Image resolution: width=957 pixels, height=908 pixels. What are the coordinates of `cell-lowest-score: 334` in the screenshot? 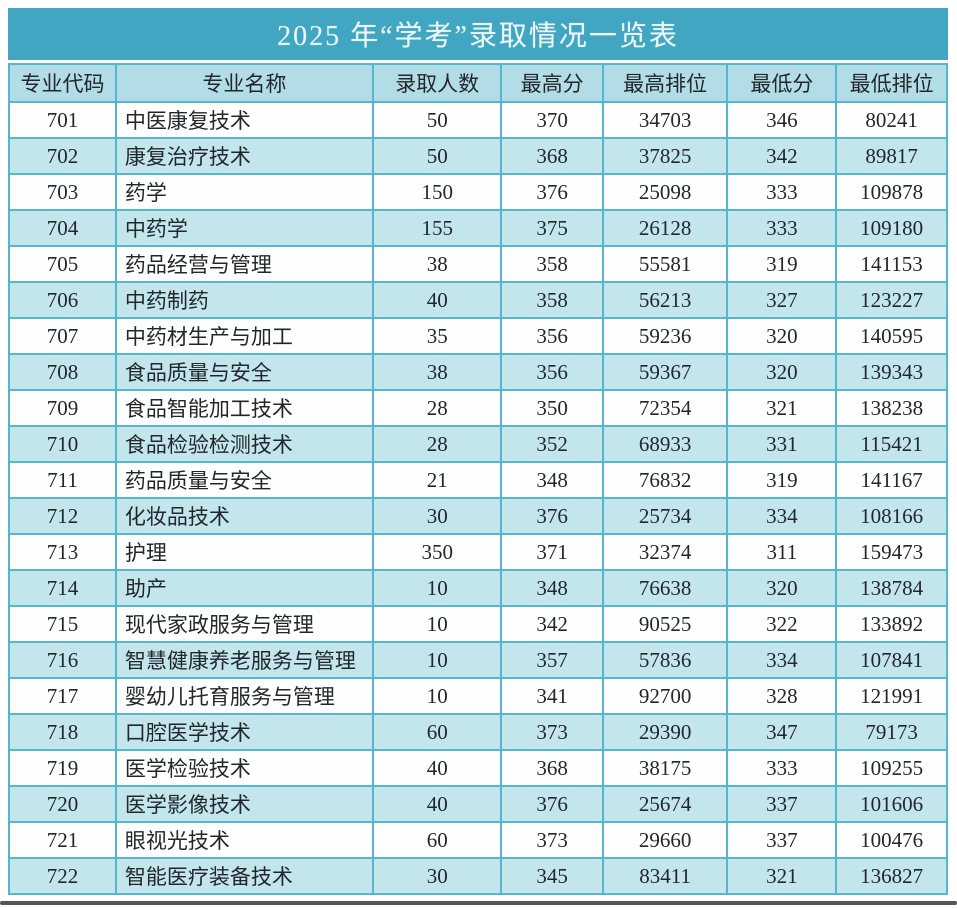 It's located at (782, 660).